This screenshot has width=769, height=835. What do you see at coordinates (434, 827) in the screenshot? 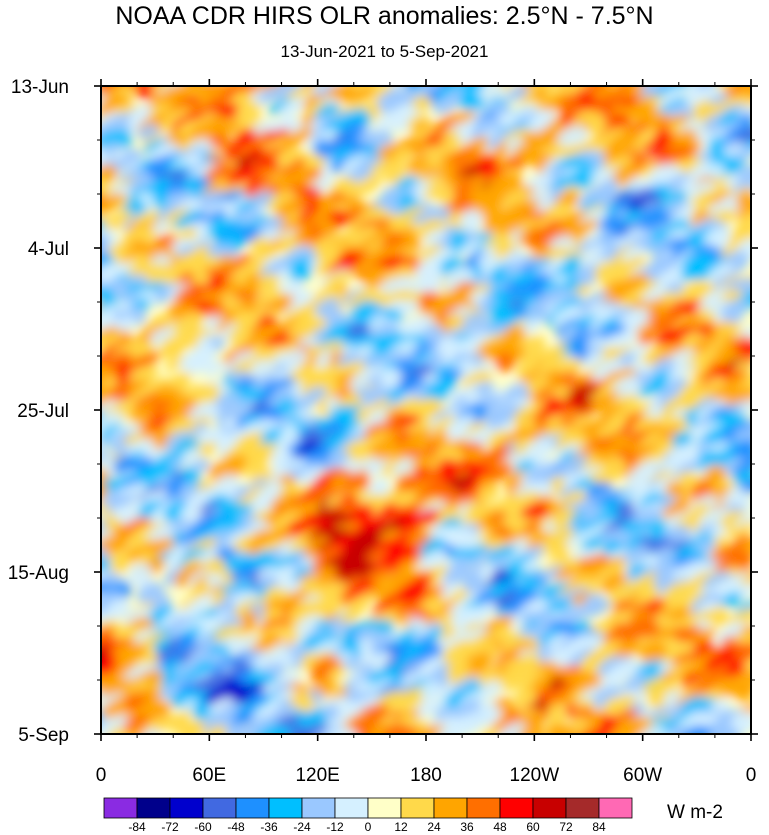
I see `colorbar-label: 24` at bounding box center [434, 827].